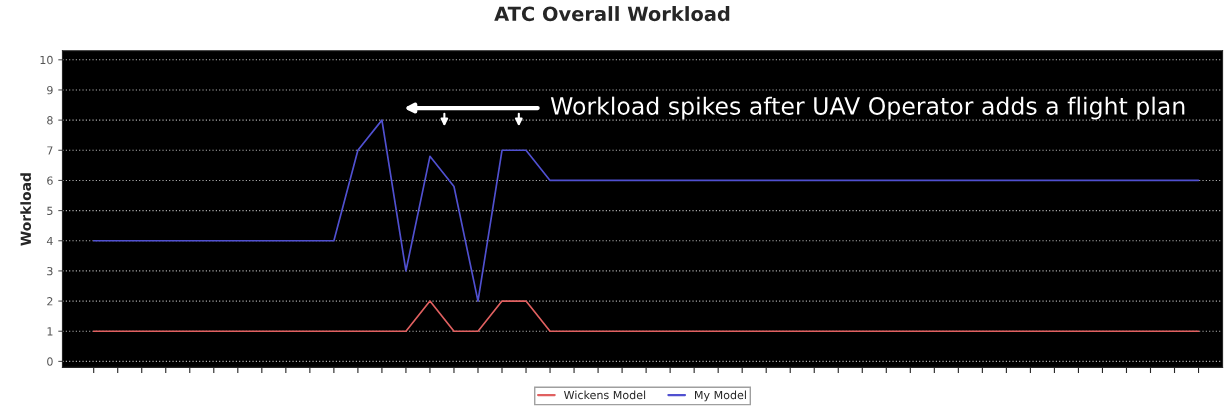 Image resolution: width=1225 pixels, height=406 pixels. Describe the element at coordinates (50, 120) in the screenshot. I see `y-tick-label: 8` at that location.